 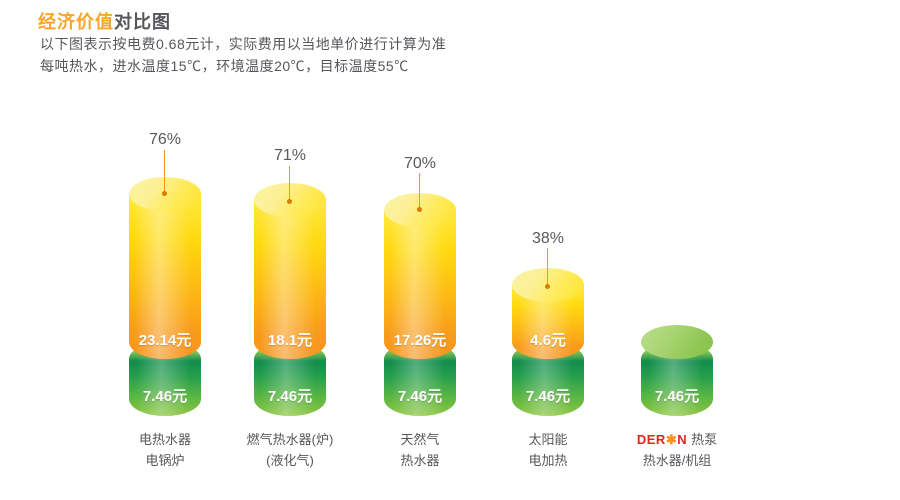 I want to click on cylinder-bar-electric-heater: 76% 23.14元 7.46元, so click(x=165, y=250).